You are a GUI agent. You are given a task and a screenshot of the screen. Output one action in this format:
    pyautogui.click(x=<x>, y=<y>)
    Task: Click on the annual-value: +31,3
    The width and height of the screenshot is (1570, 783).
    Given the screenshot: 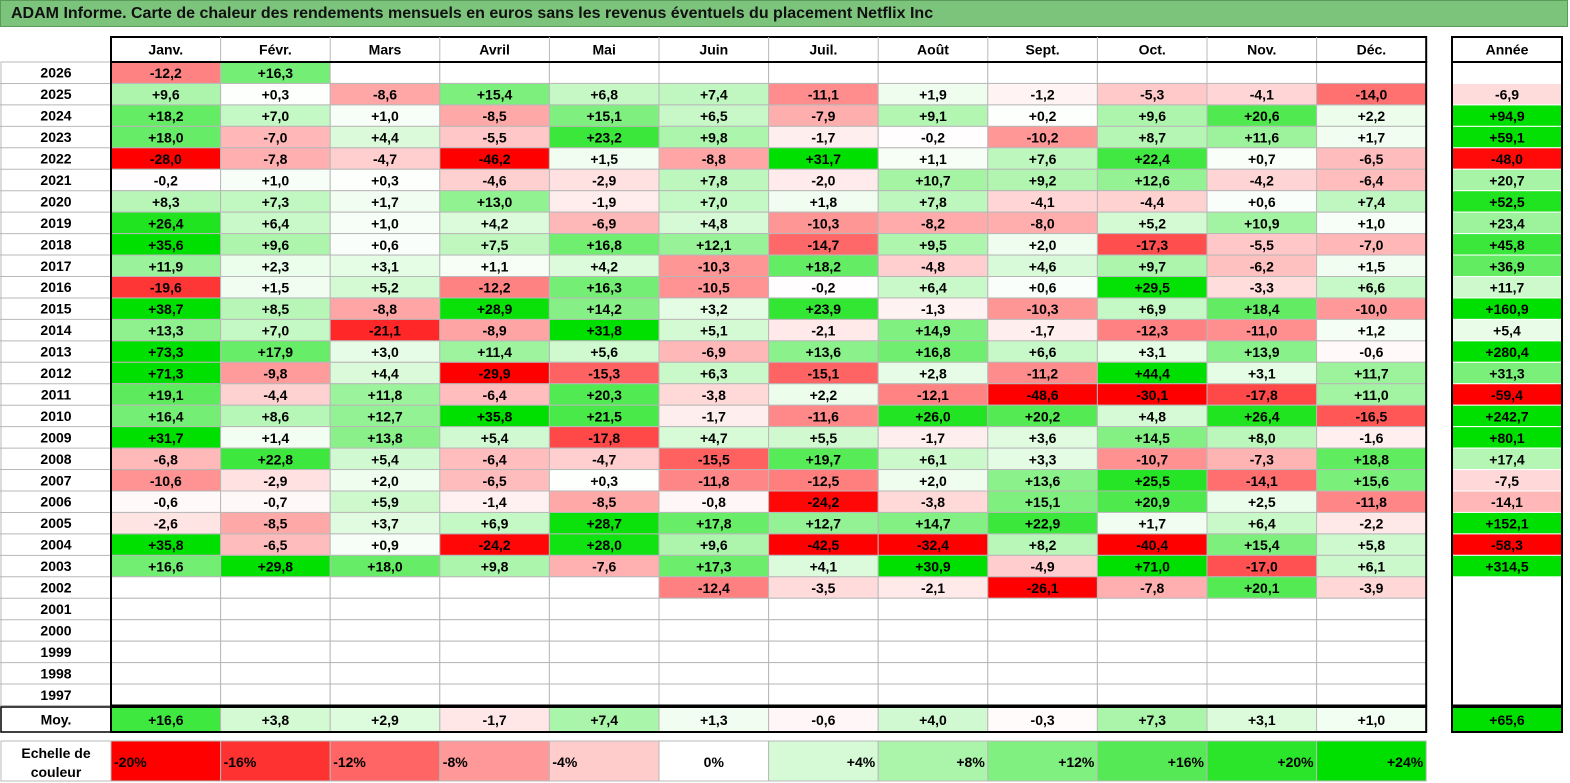 What is the action you would take?
    pyautogui.click(x=1507, y=374)
    